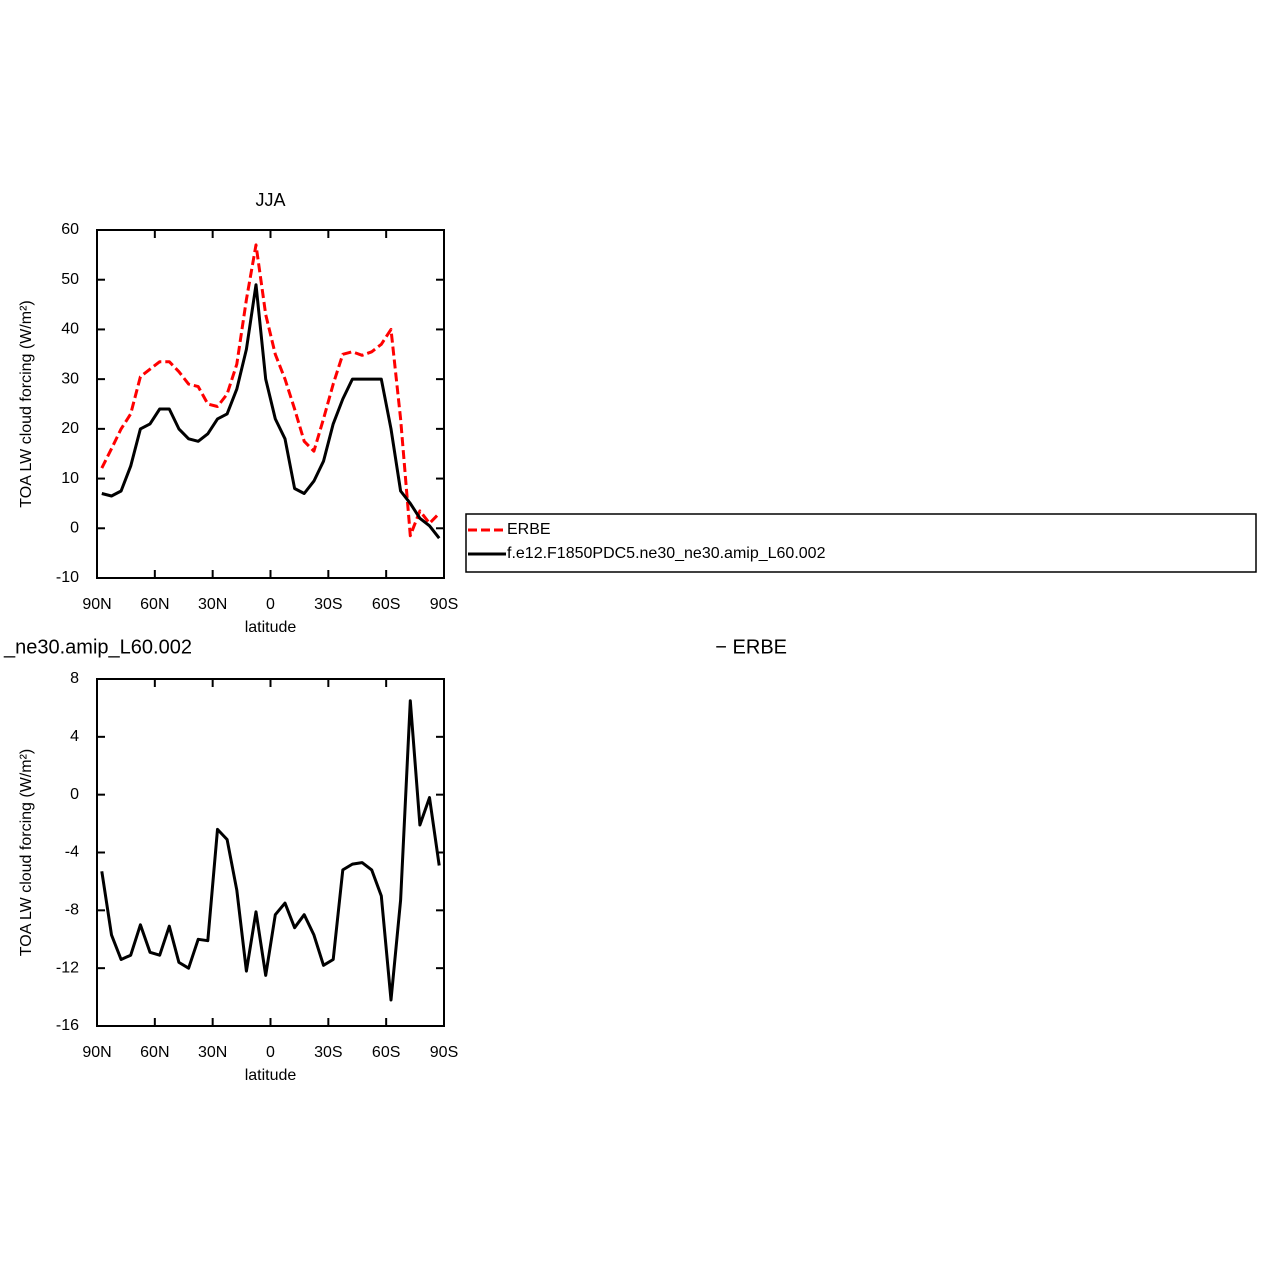  Describe the element at coordinates (72, 852) in the screenshot. I see `y-tick-label: -4` at that location.